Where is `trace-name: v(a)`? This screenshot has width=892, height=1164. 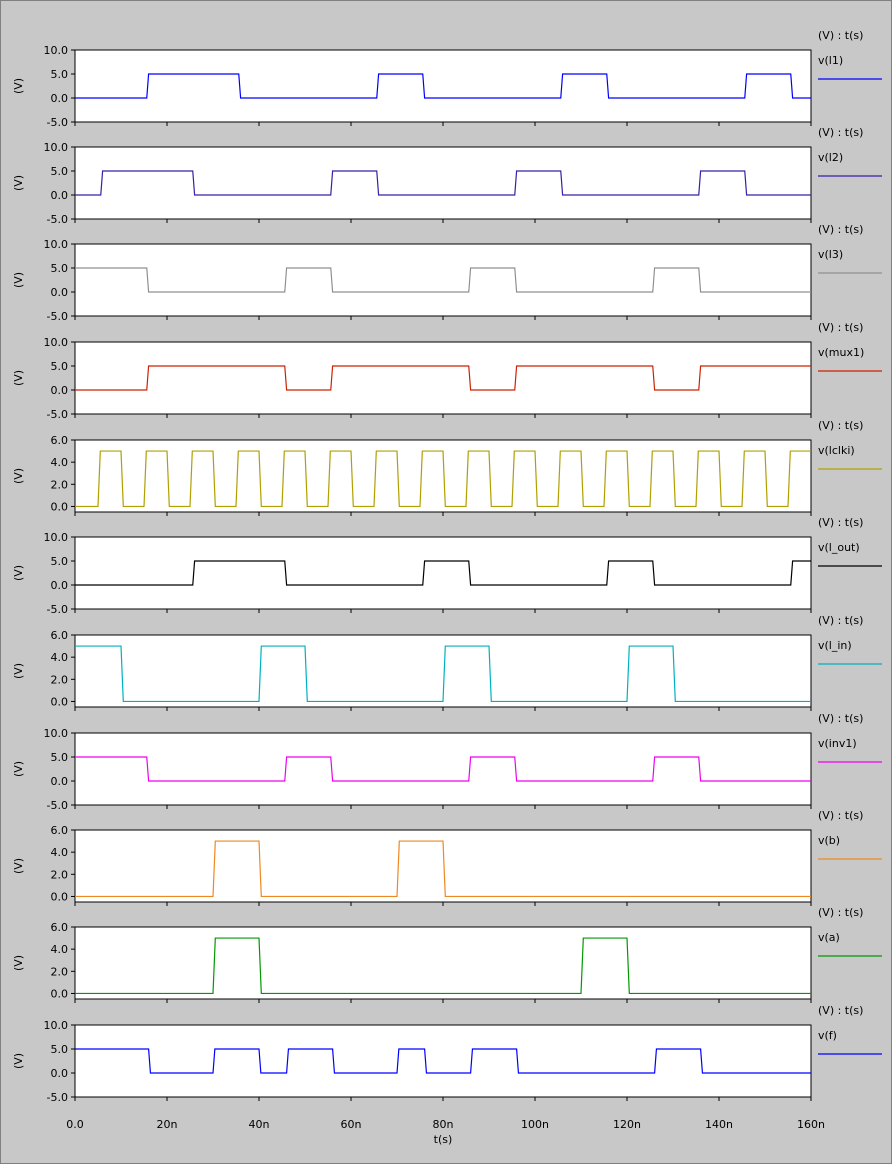 trace-name: v(a) is located at coordinates (829, 937).